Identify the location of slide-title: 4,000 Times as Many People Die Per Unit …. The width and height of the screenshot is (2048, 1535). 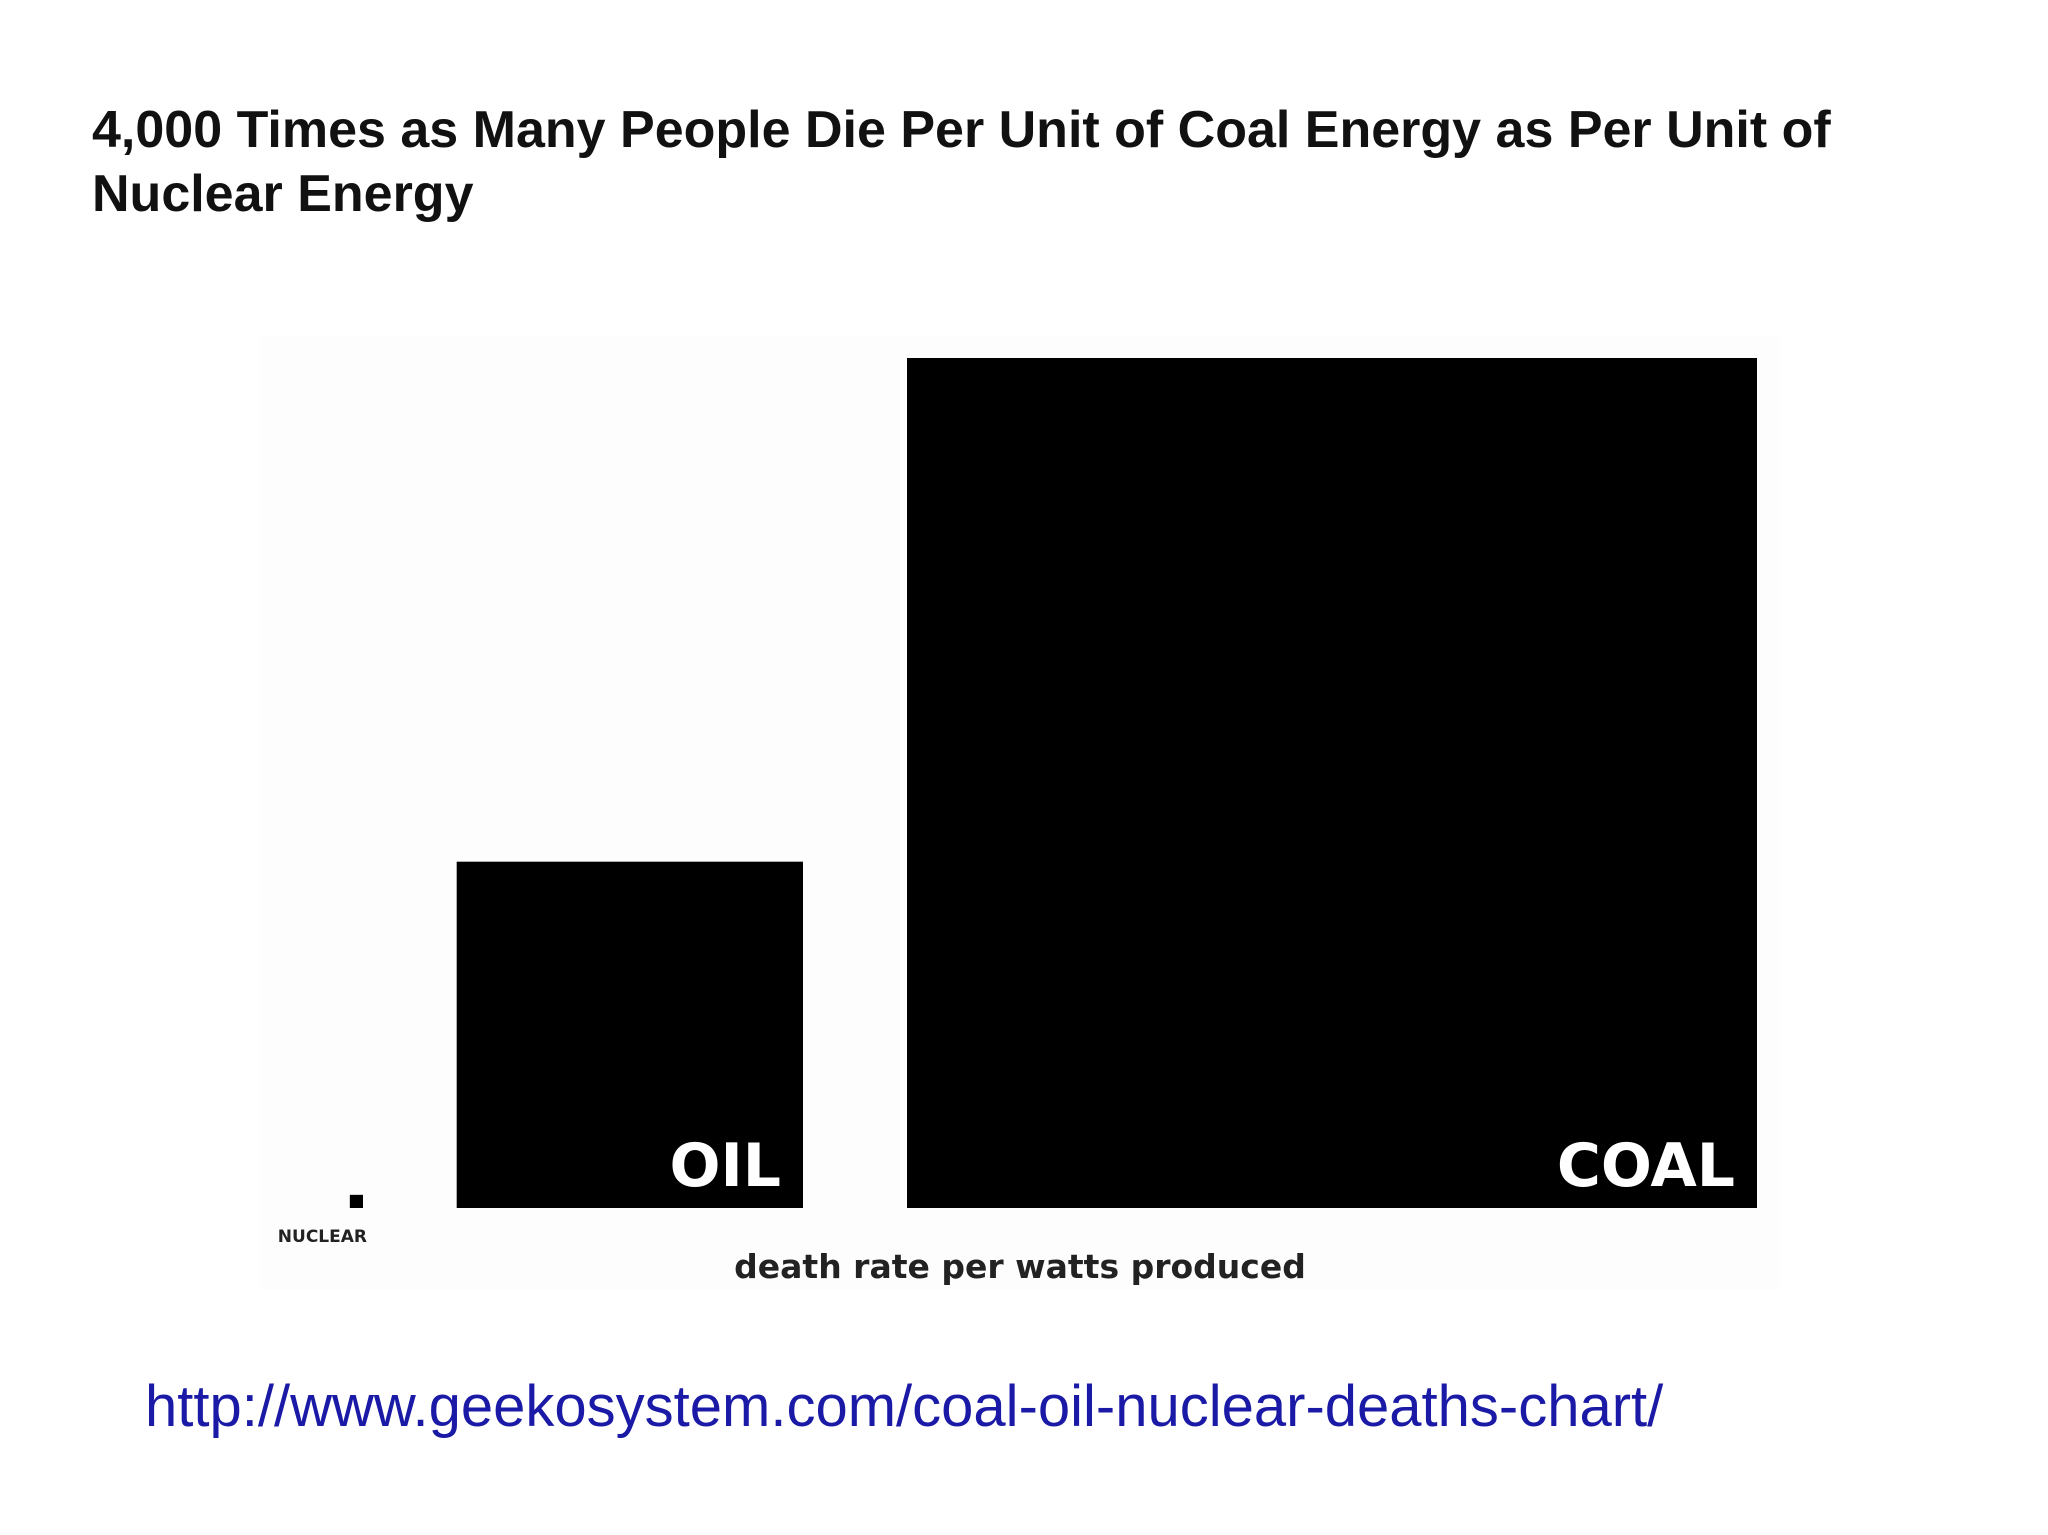
(961, 162).